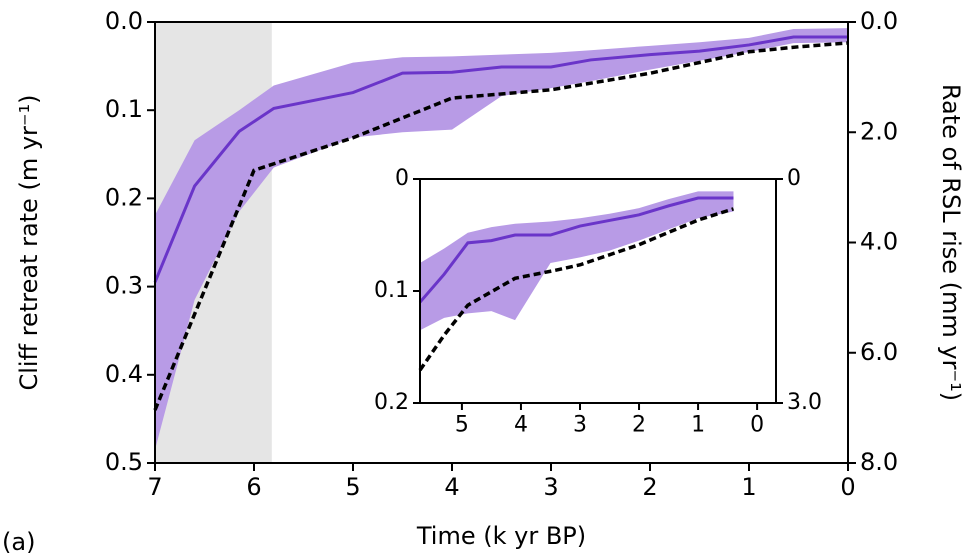 The height and width of the screenshot is (557, 974). I want to click on y-tick-label: 0.5, so click(124, 462).